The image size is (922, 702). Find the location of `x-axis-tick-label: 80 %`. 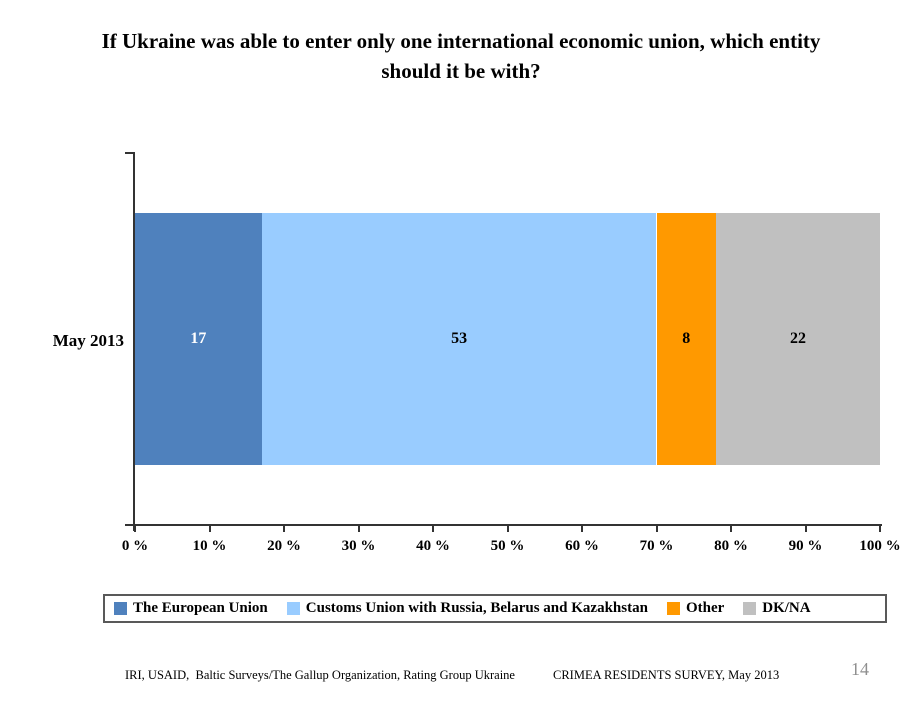

x-axis-tick-label: 80 % is located at coordinates (731, 546).